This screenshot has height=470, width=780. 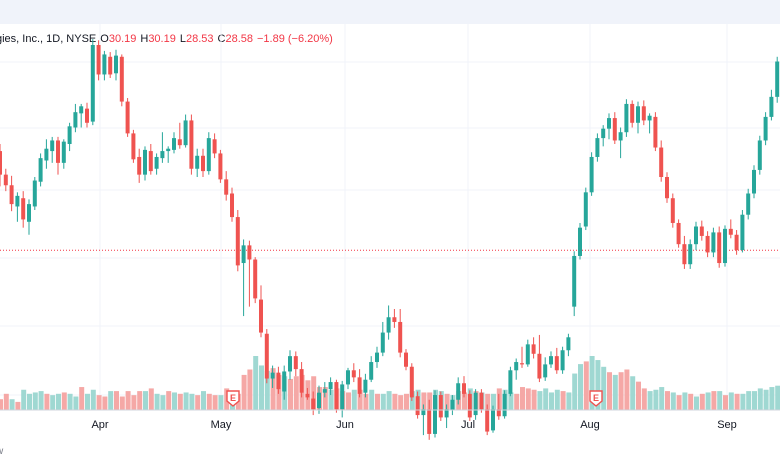 I want to click on tradingview-watermark: w, so click(x=1, y=451).